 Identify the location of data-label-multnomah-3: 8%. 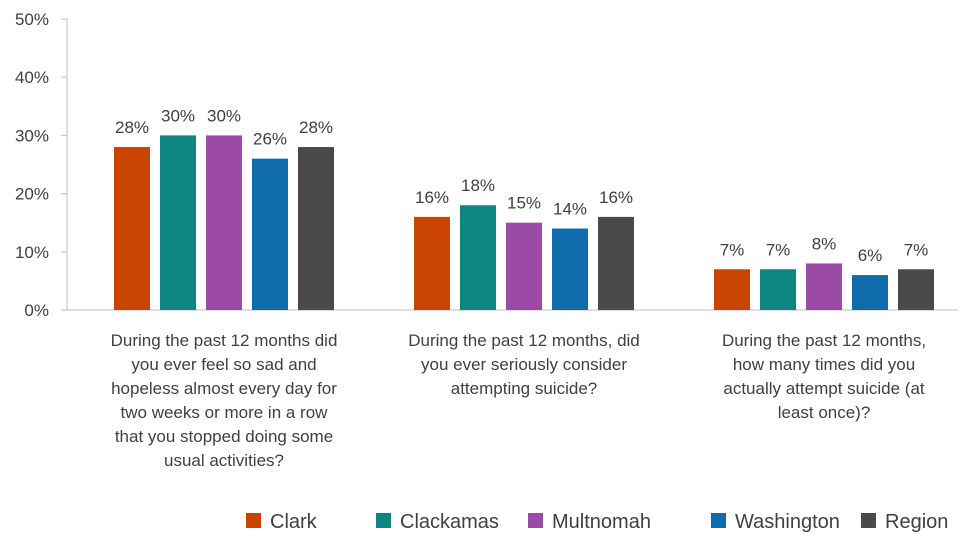
(824, 243).